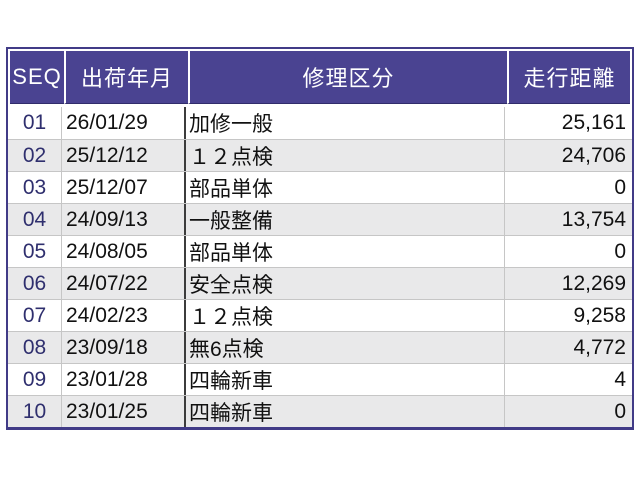  Describe the element at coordinates (124, 155) in the screenshot. I see `ship-date-cell: 25/12/12` at that location.